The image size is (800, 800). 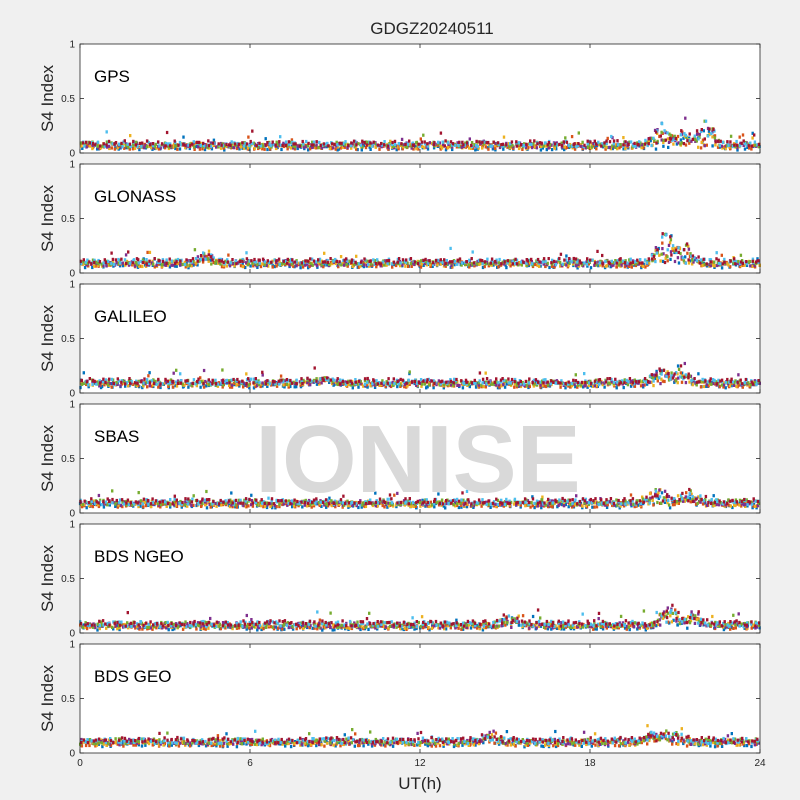 I want to click on y-tick-label: 0.5, so click(x=68, y=219).